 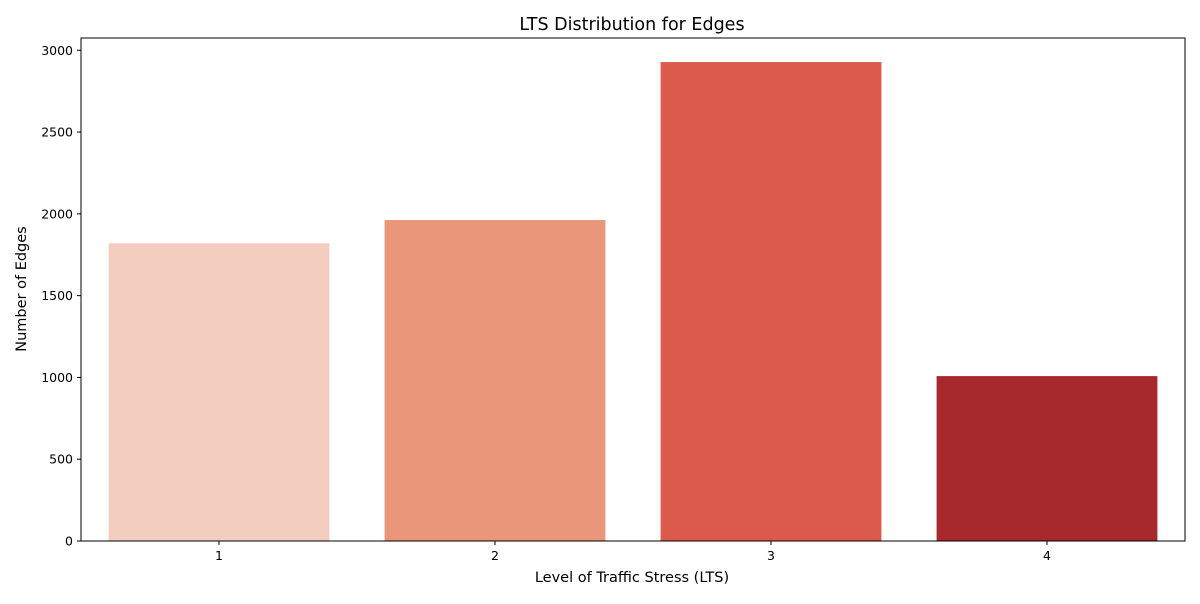 I want to click on x-tick-label: 2, so click(x=495, y=555).